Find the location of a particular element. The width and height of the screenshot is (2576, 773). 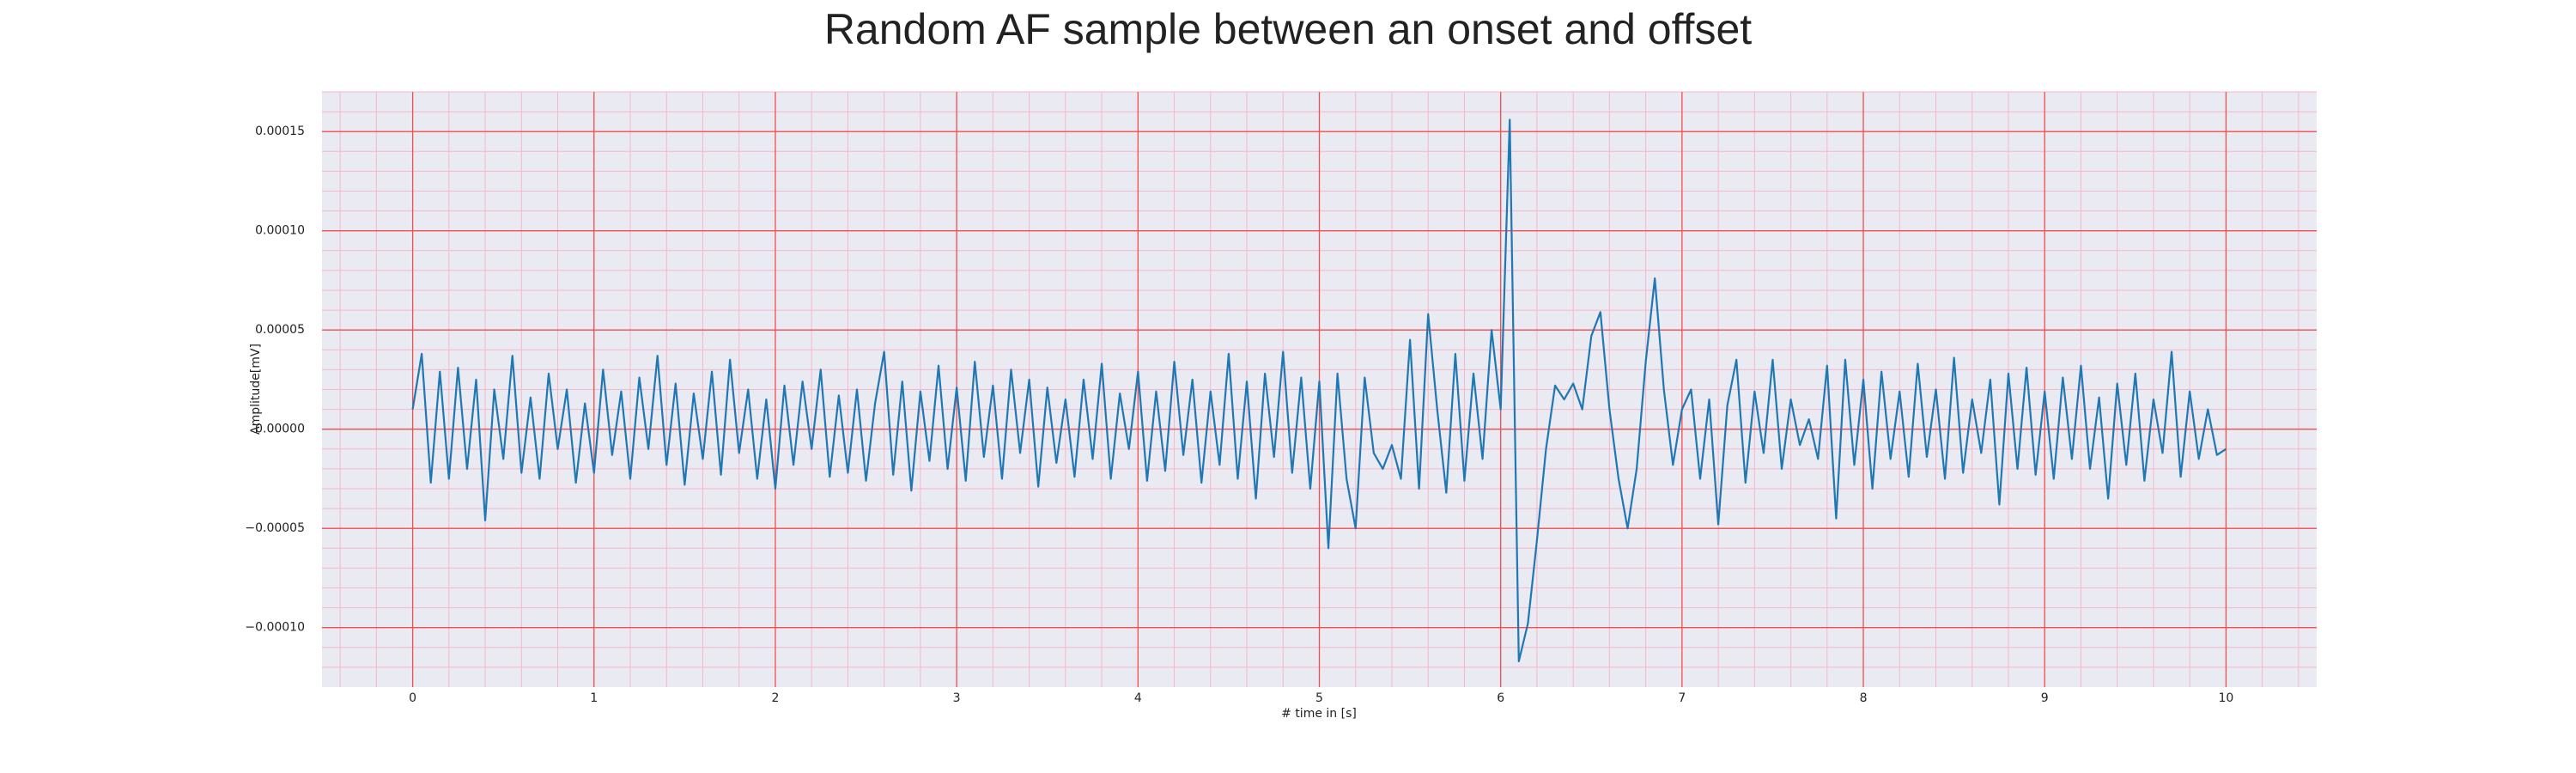

x-tick-label: 4 is located at coordinates (1138, 698).